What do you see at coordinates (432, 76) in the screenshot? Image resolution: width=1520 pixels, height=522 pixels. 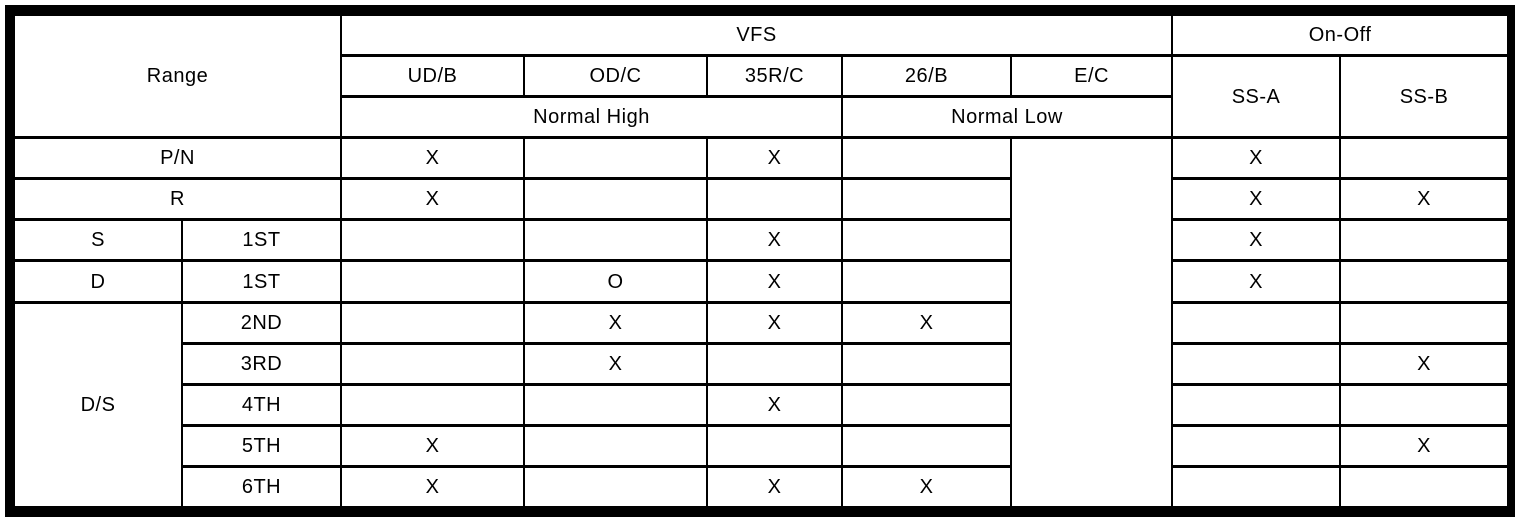 I see `col-header-udb: UD/B` at bounding box center [432, 76].